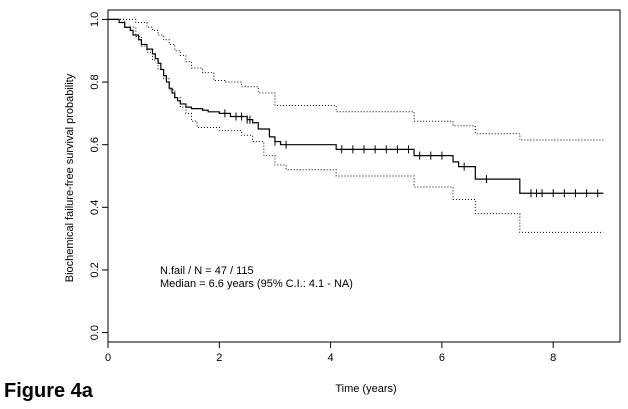  Describe the element at coordinates (95, 269) in the screenshot. I see `y-tick-label: 0.2` at that location.